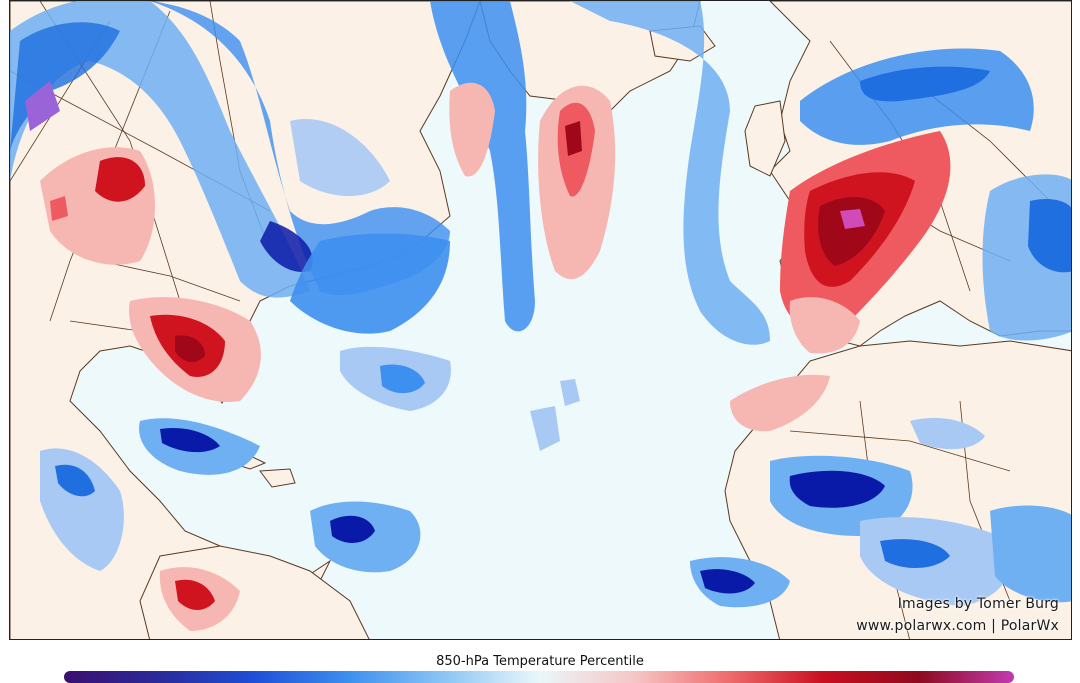 This screenshot has height=683, width=1080. I want to click on credit-website: www.polarwx.com | PolarWx, so click(957, 626).